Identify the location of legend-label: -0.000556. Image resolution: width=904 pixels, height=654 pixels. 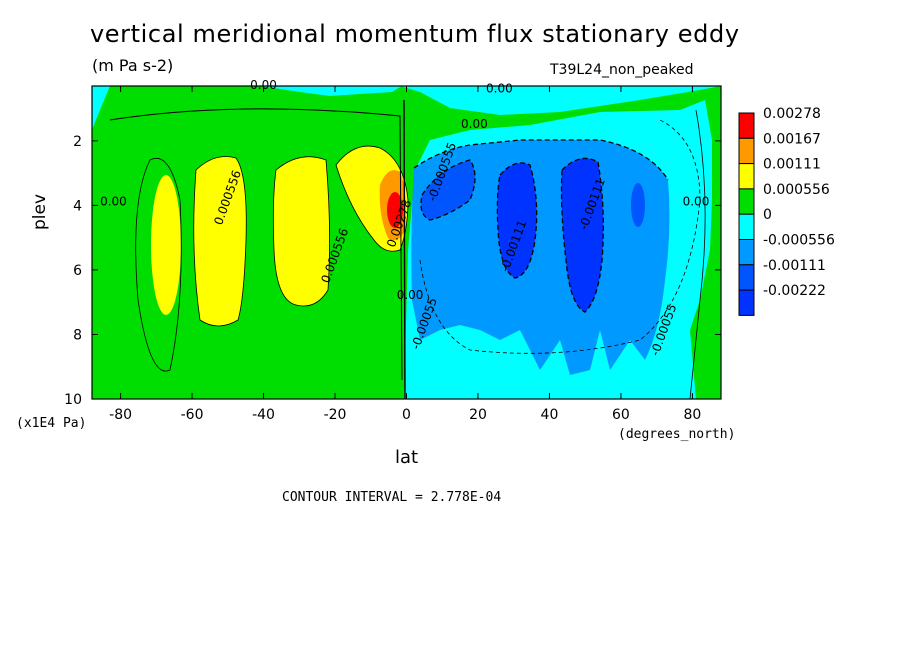
(799, 241).